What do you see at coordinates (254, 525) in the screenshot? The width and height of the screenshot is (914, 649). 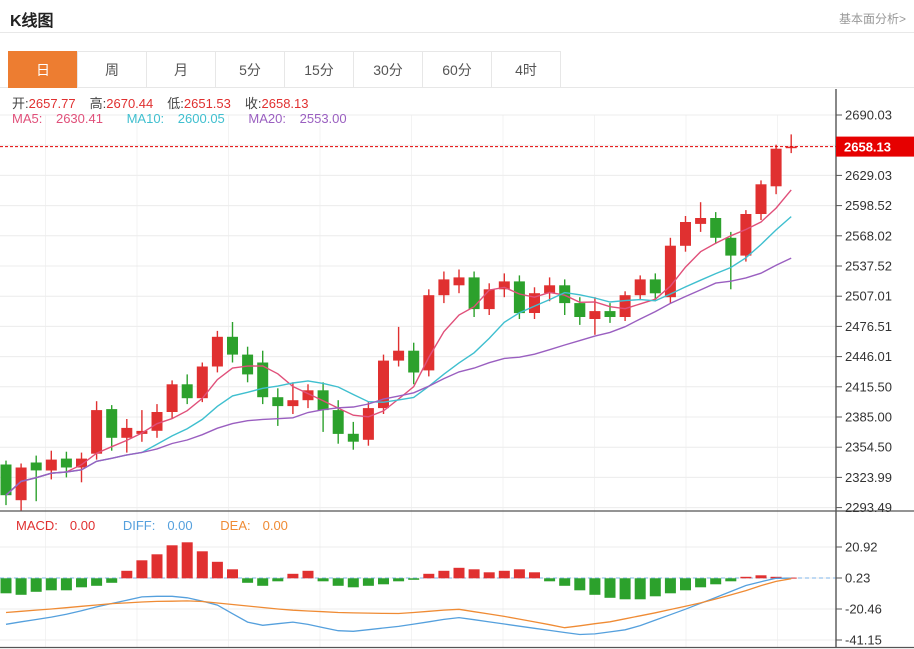 I see `dea-label-value: DEA: 0.00` at bounding box center [254, 525].